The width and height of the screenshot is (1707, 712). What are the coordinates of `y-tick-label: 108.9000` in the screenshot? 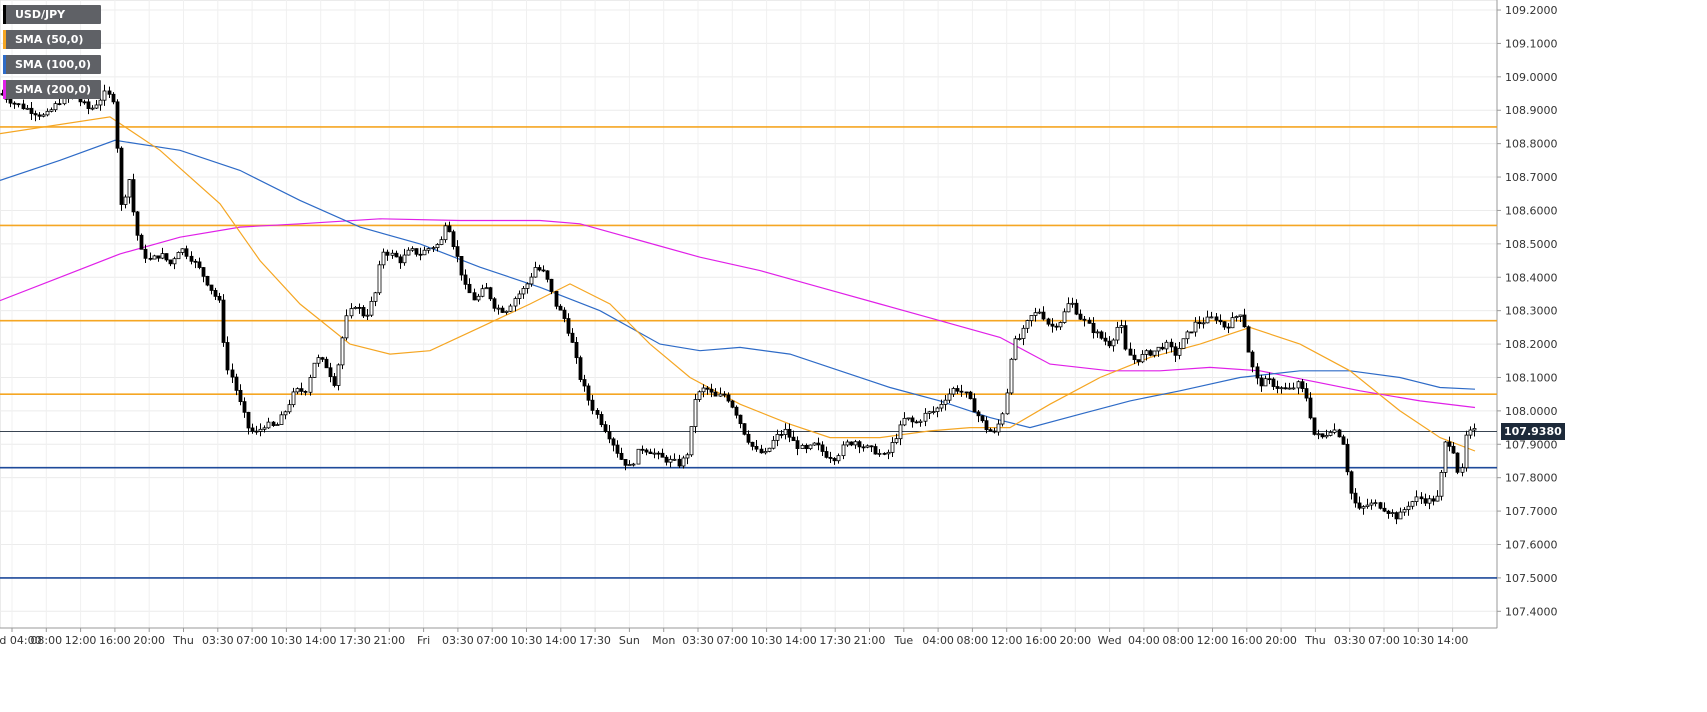 It's located at (1531, 110).